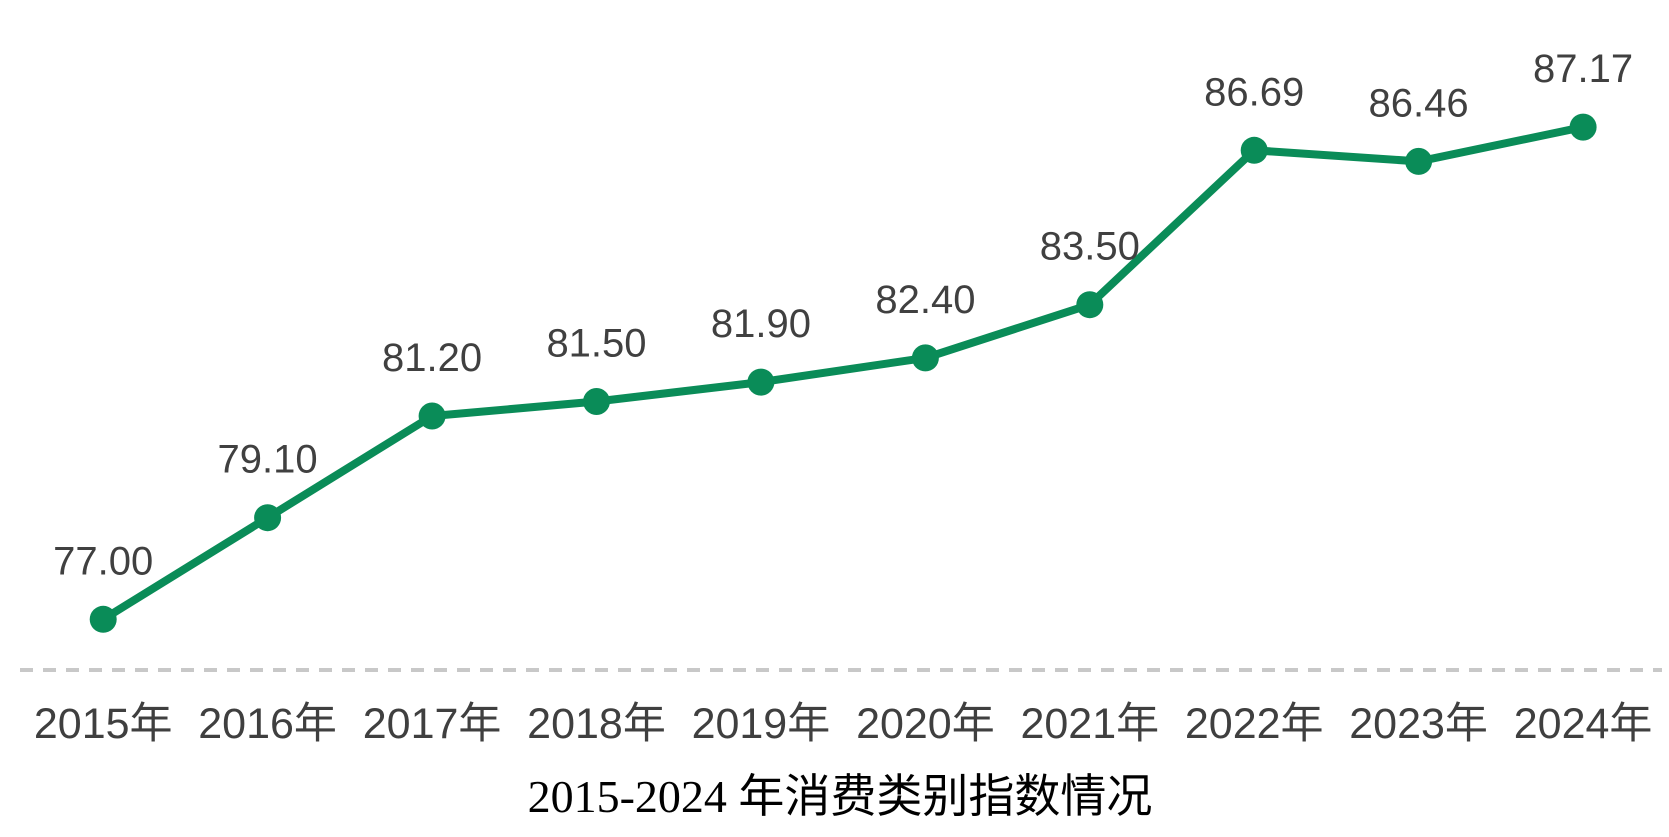  What do you see at coordinates (596, 344) in the screenshot?
I see `data-label: 81.50` at bounding box center [596, 344].